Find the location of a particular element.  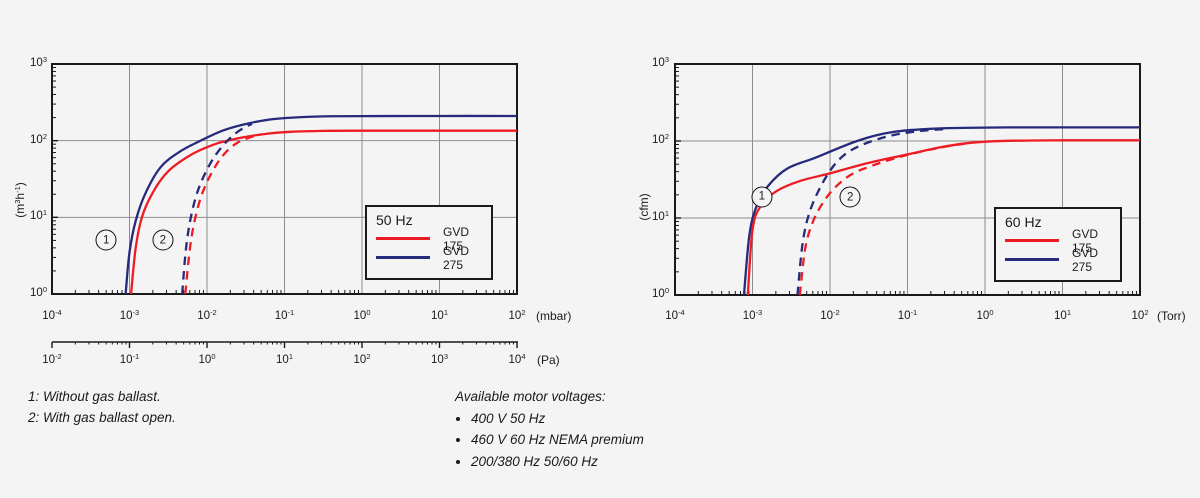

pa-tick-label: 10⁴ is located at coordinates (517, 359).